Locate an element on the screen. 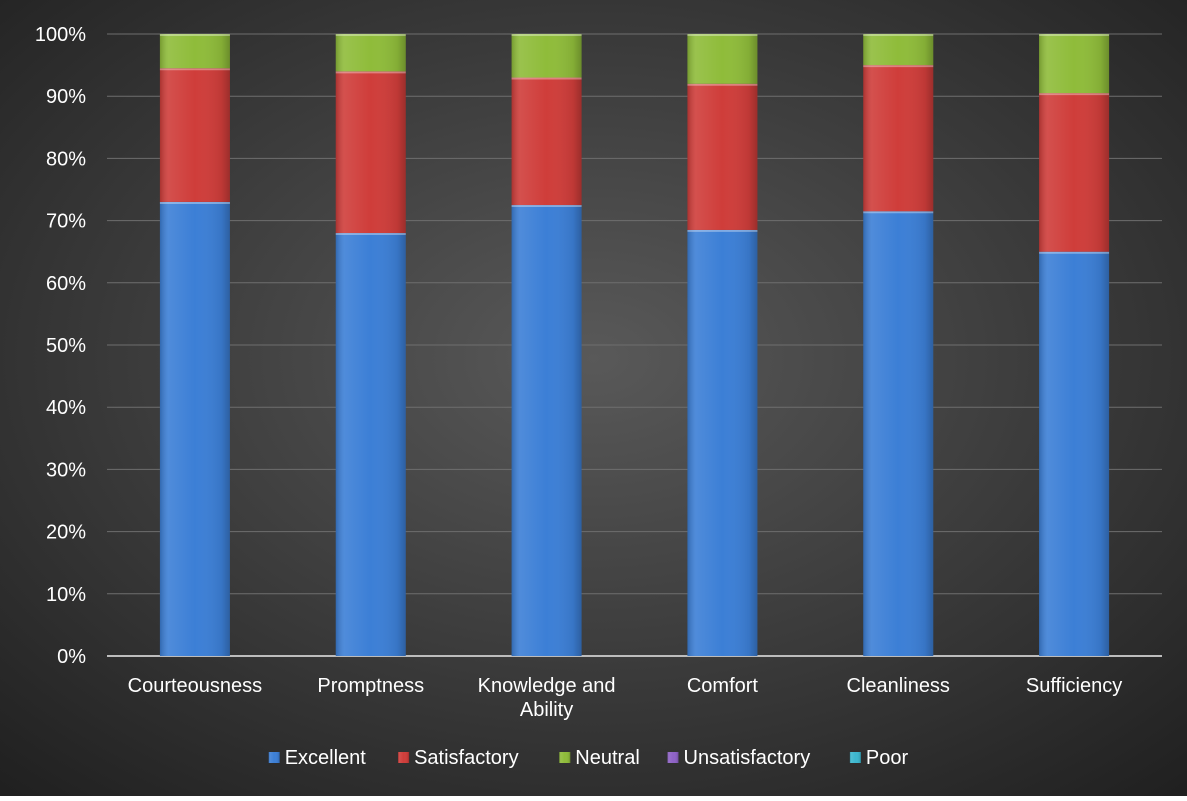  x-tick-label-line: Cleanliness is located at coordinates (898, 686).